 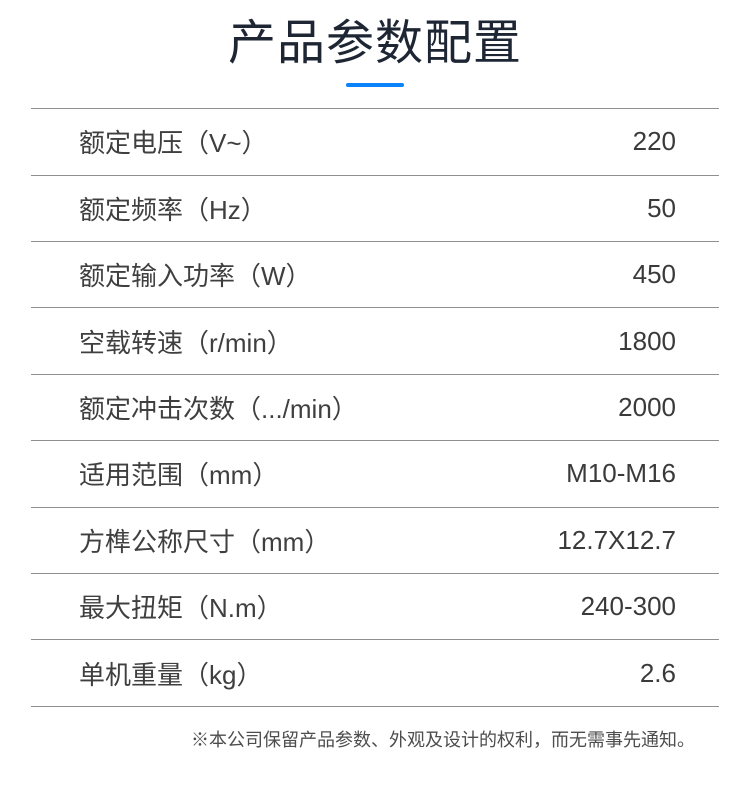 What do you see at coordinates (375, 209) in the screenshot?
I see `spec-table-row: 额定频率（Hz） 50` at bounding box center [375, 209].